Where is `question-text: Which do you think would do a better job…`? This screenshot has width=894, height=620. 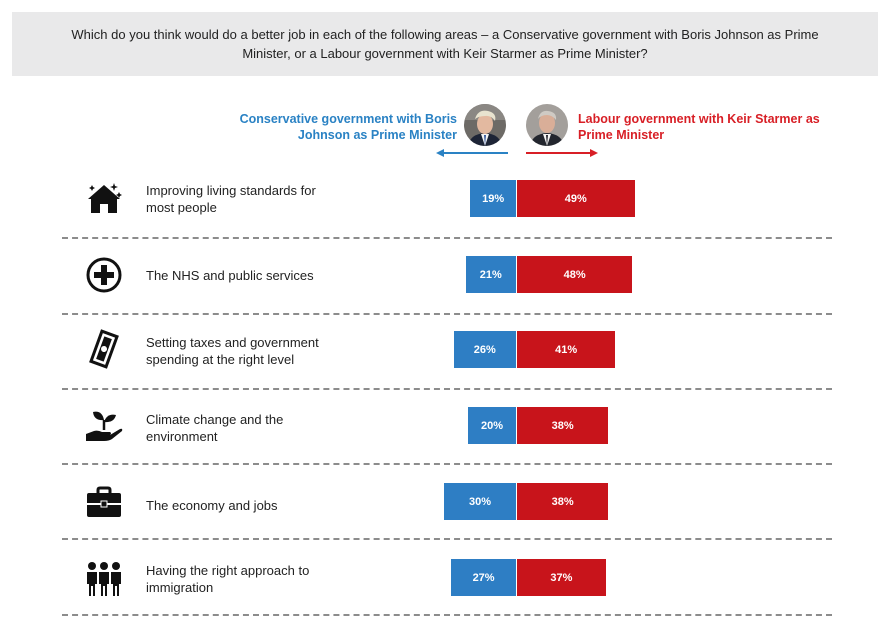 question-text: Which do you think would do a better job… is located at coordinates (445, 44).